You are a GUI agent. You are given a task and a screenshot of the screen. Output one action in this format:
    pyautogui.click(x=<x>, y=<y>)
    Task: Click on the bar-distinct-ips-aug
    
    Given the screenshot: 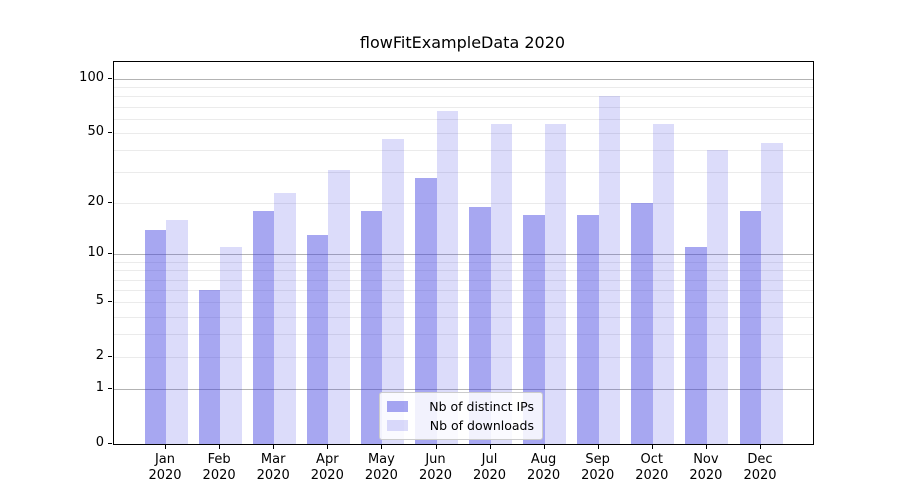 What is the action you would take?
    pyautogui.click(x=534, y=329)
    